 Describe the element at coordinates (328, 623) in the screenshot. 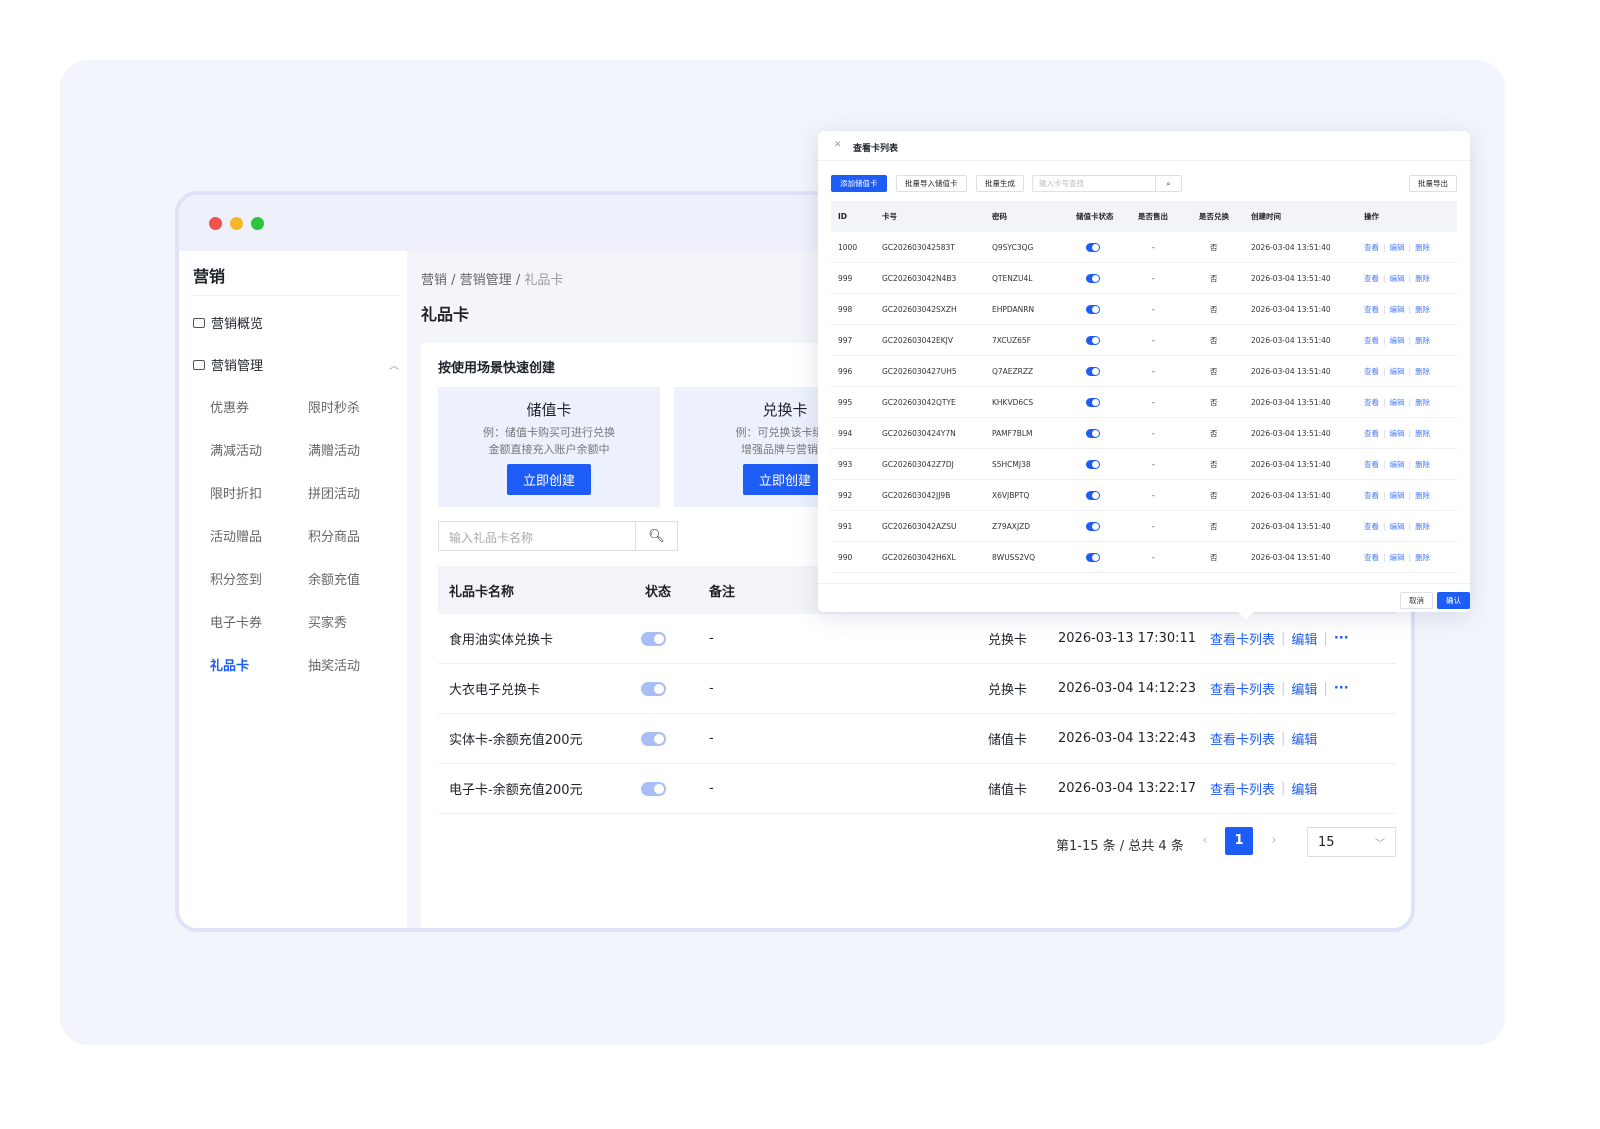

I see `sidebar-subitem: 买家秀` at that location.